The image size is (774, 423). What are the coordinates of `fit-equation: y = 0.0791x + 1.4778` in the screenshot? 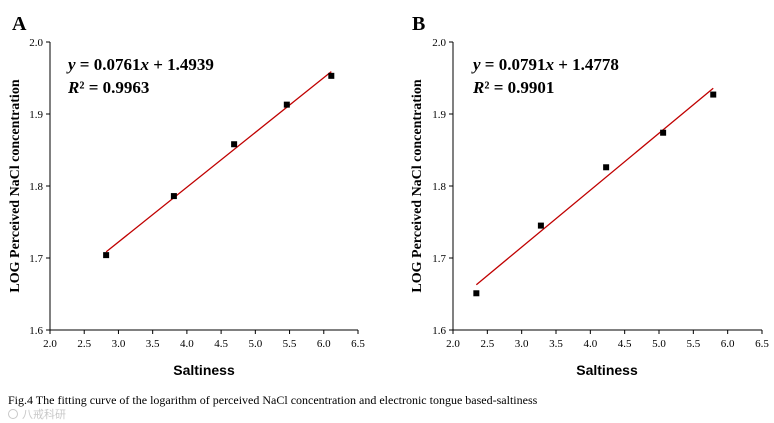 It's located at (545, 64).